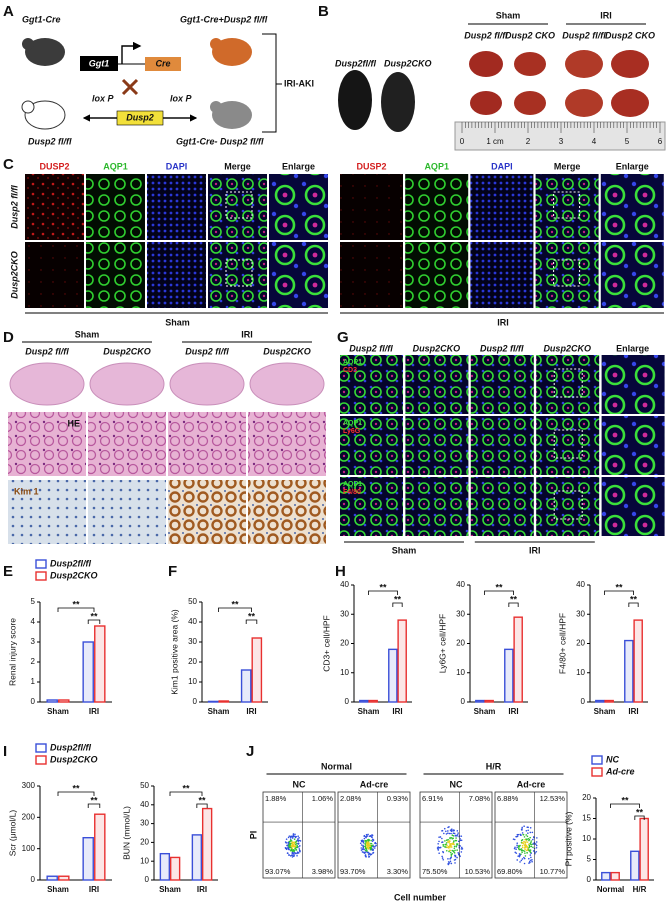  Describe the element at coordinates (47, 351) in the screenshot. I see `genotype-label: Dusp2 fl/fl` at that location.